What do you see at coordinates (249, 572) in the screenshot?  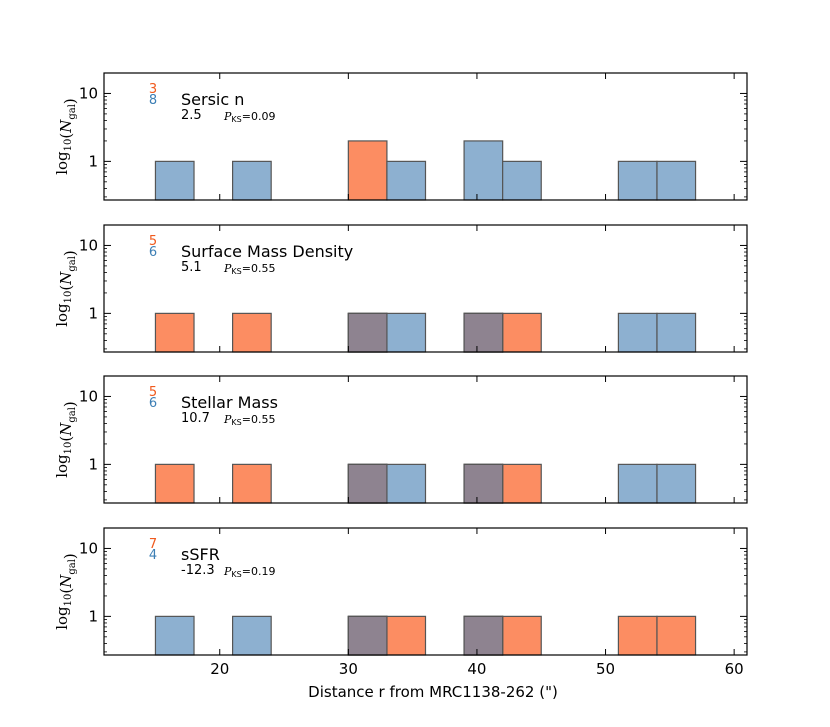 I see `pks-value: PKS=0.19` at bounding box center [249, 572].